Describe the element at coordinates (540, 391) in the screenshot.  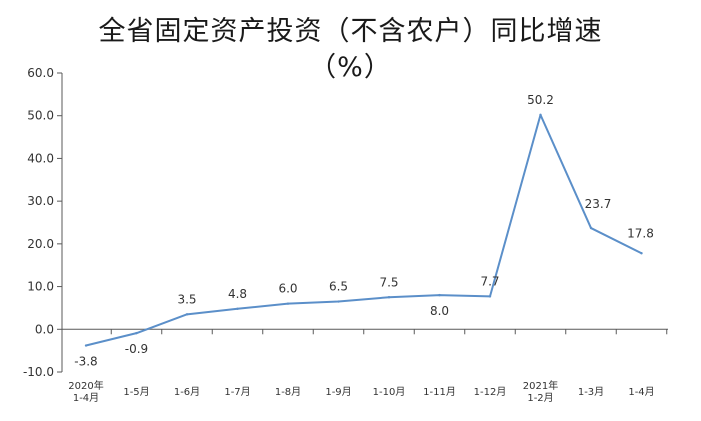
I see `x-tick-label: 2021年 1-2月` at that location.